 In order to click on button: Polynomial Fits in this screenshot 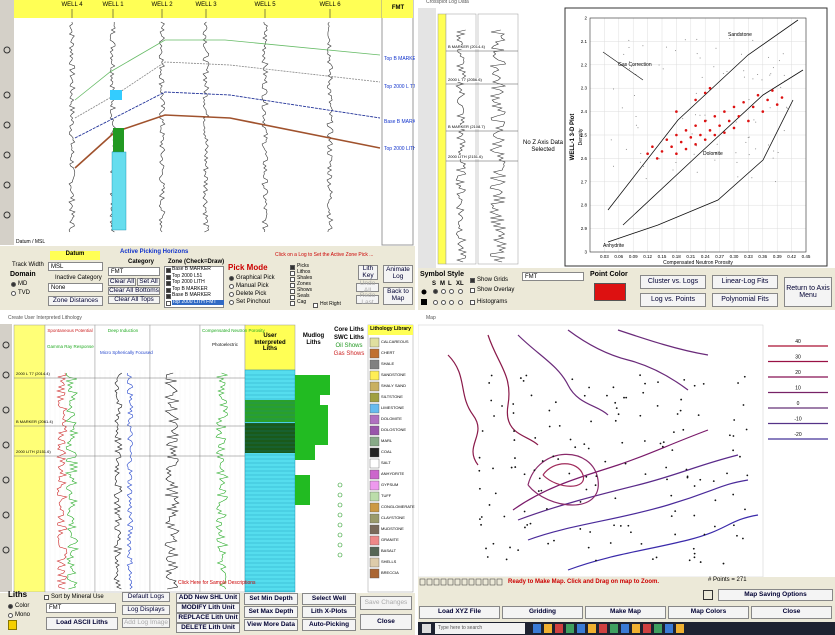, I will do `click(745, 300)`.